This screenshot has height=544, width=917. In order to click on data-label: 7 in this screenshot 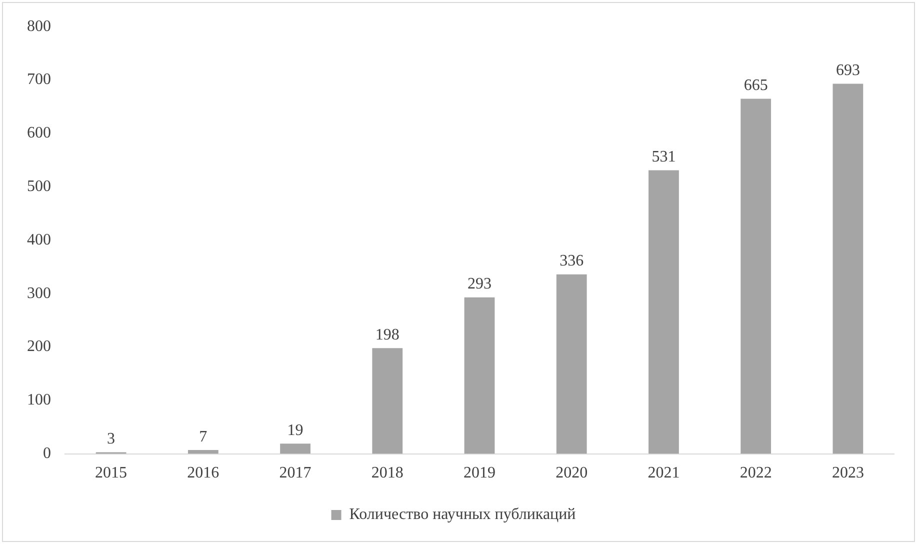, I will do `click(203, 437)`.